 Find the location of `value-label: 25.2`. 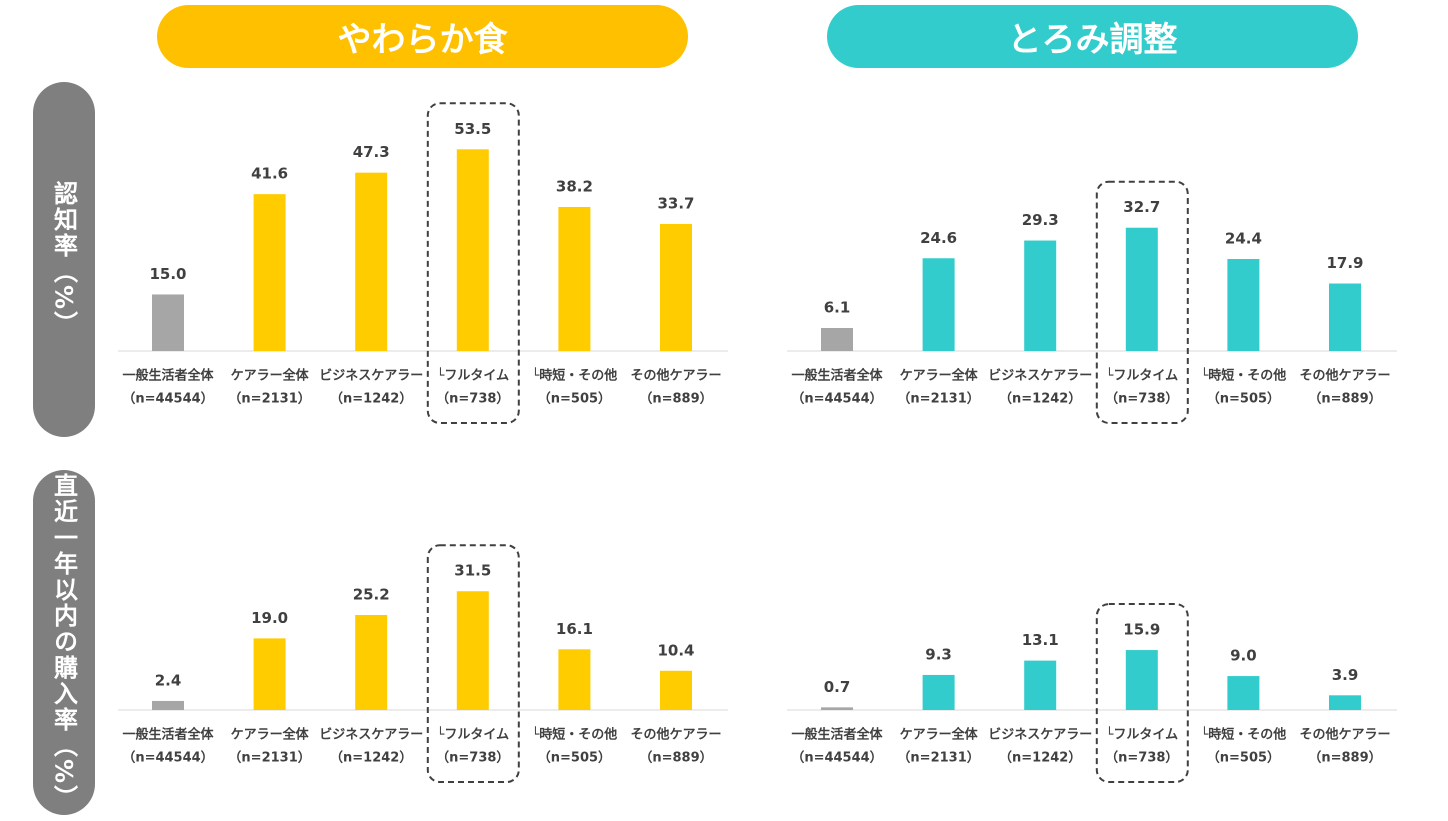

value-label: 25.2 is located at coordinates (371, 594).